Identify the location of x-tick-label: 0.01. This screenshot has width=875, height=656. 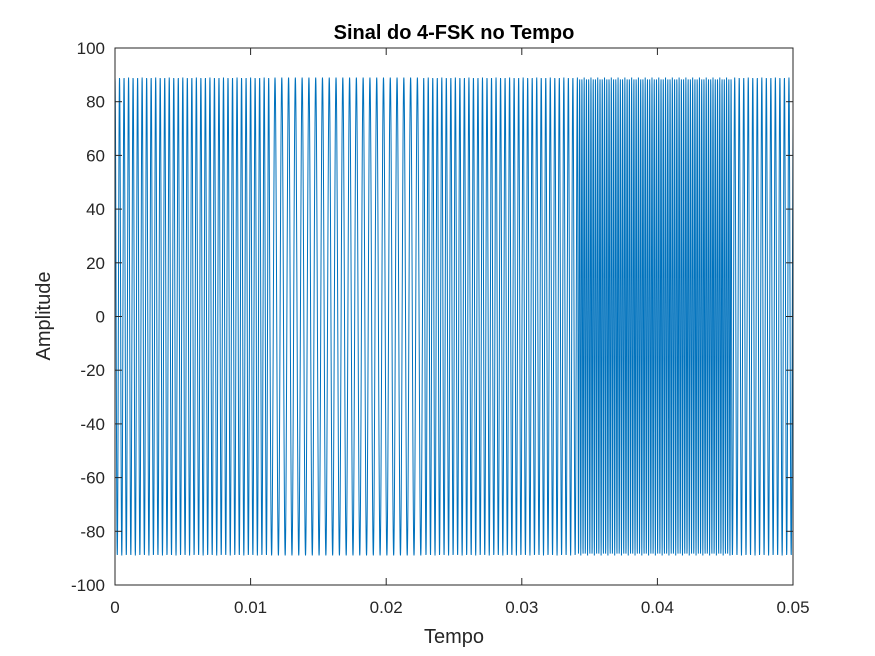
(250, 607).